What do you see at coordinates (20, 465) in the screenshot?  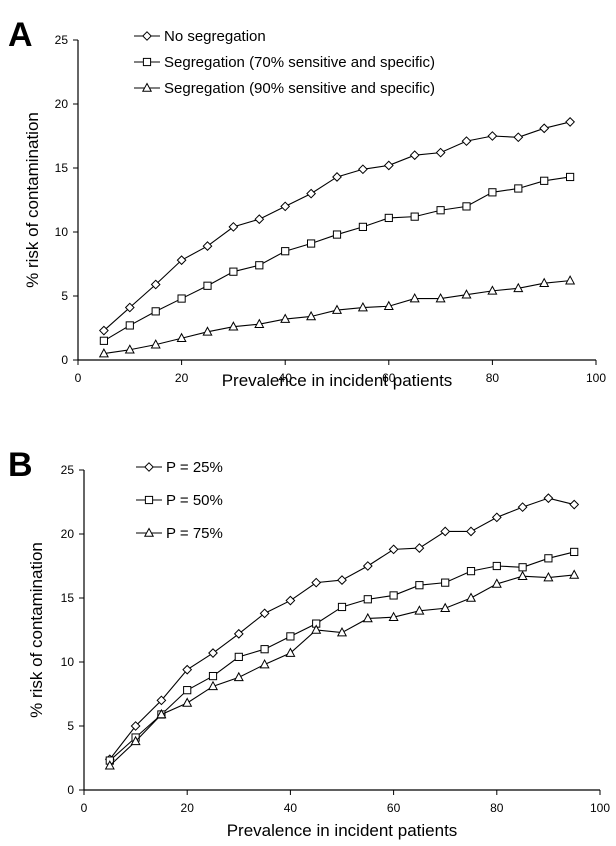 I see `panel-letter: B` at bounding box center [20, 465].